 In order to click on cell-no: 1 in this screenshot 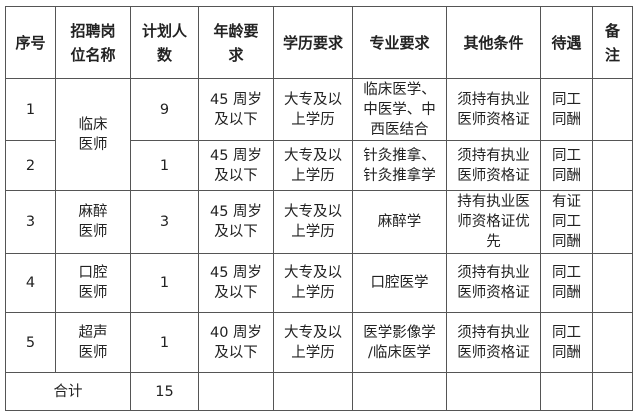, I will do `click(30, 109)`.